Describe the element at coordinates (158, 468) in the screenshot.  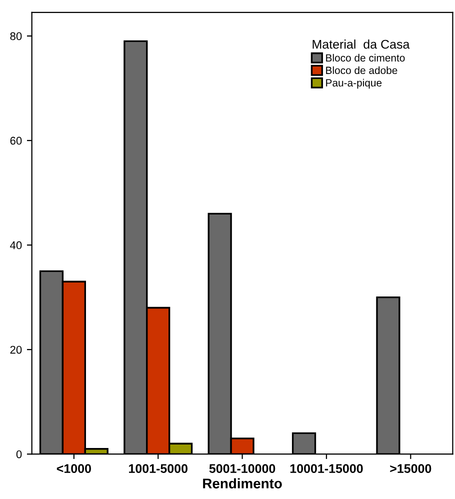
I see `x-tick-label: 1001-5000` at that location.